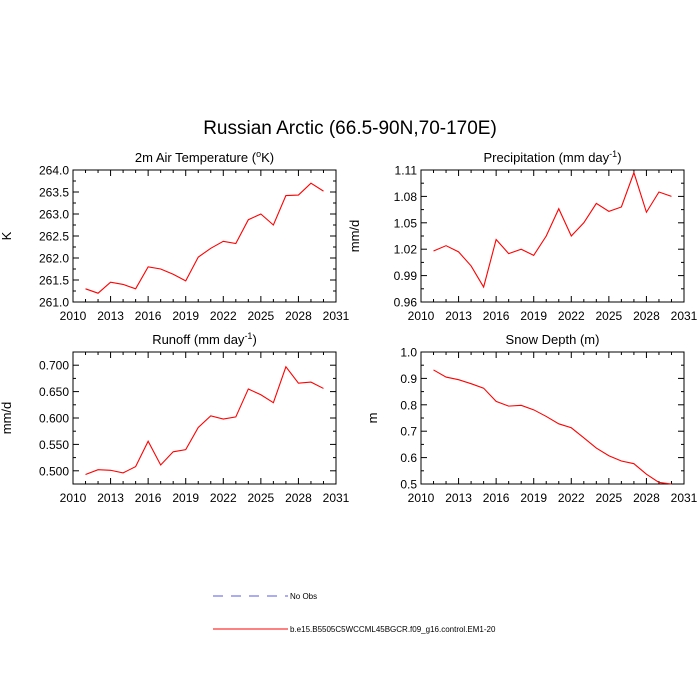 This screenshot has width=700, height=700. I want to click on y-tick-label: 0.7, so click(408, 432).